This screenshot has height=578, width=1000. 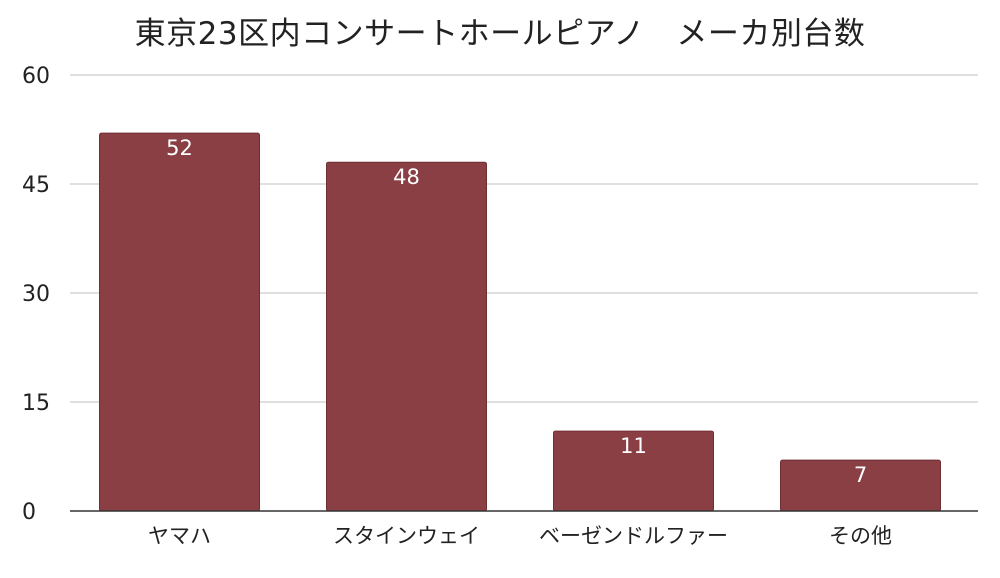 What do you see at coordinates (860, 536) in the screenshot?
I see `x-tick-label: その他` at bounding box center [860, 536].